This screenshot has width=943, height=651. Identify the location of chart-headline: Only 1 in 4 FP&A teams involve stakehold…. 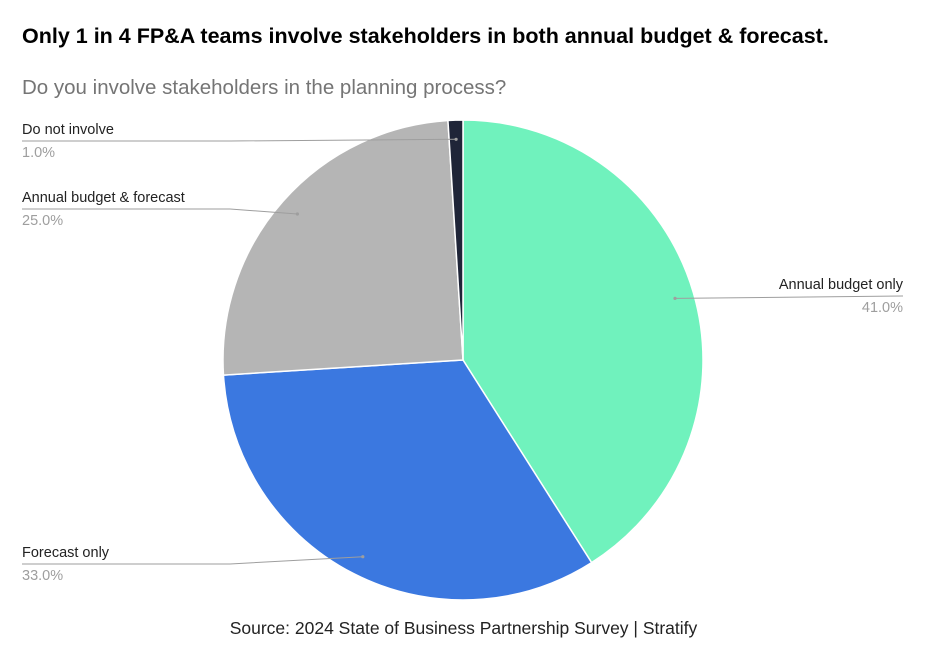
(425, 36).